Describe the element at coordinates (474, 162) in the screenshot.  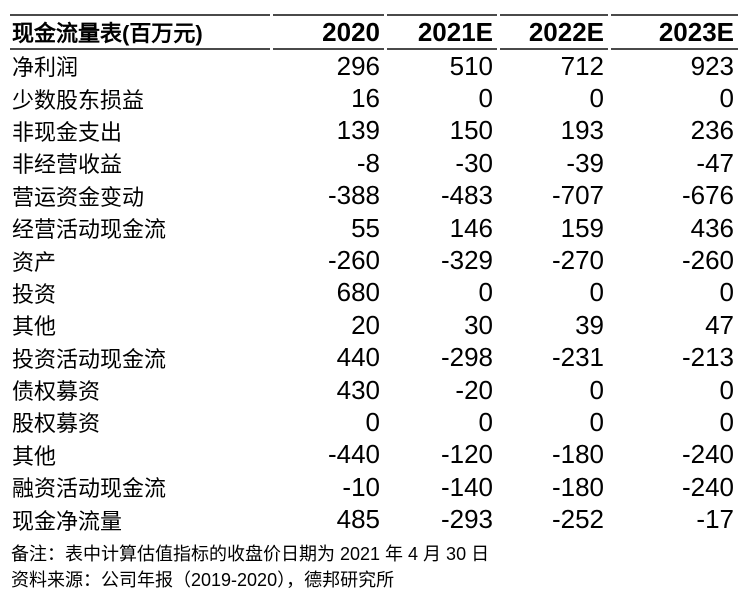
I see `cell-value: -30` at that location.